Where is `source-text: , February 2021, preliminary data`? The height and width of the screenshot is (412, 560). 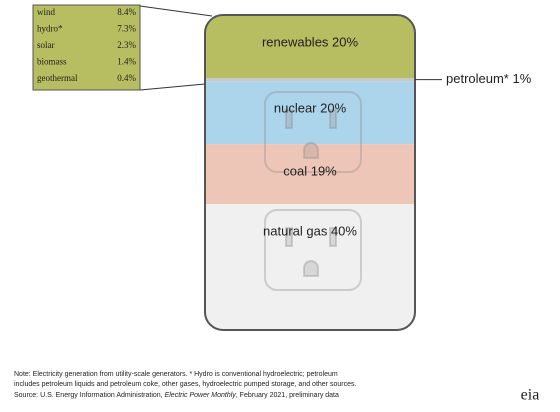
source-text: , February 2021, preliminary data is located at coordinates (287, 395).